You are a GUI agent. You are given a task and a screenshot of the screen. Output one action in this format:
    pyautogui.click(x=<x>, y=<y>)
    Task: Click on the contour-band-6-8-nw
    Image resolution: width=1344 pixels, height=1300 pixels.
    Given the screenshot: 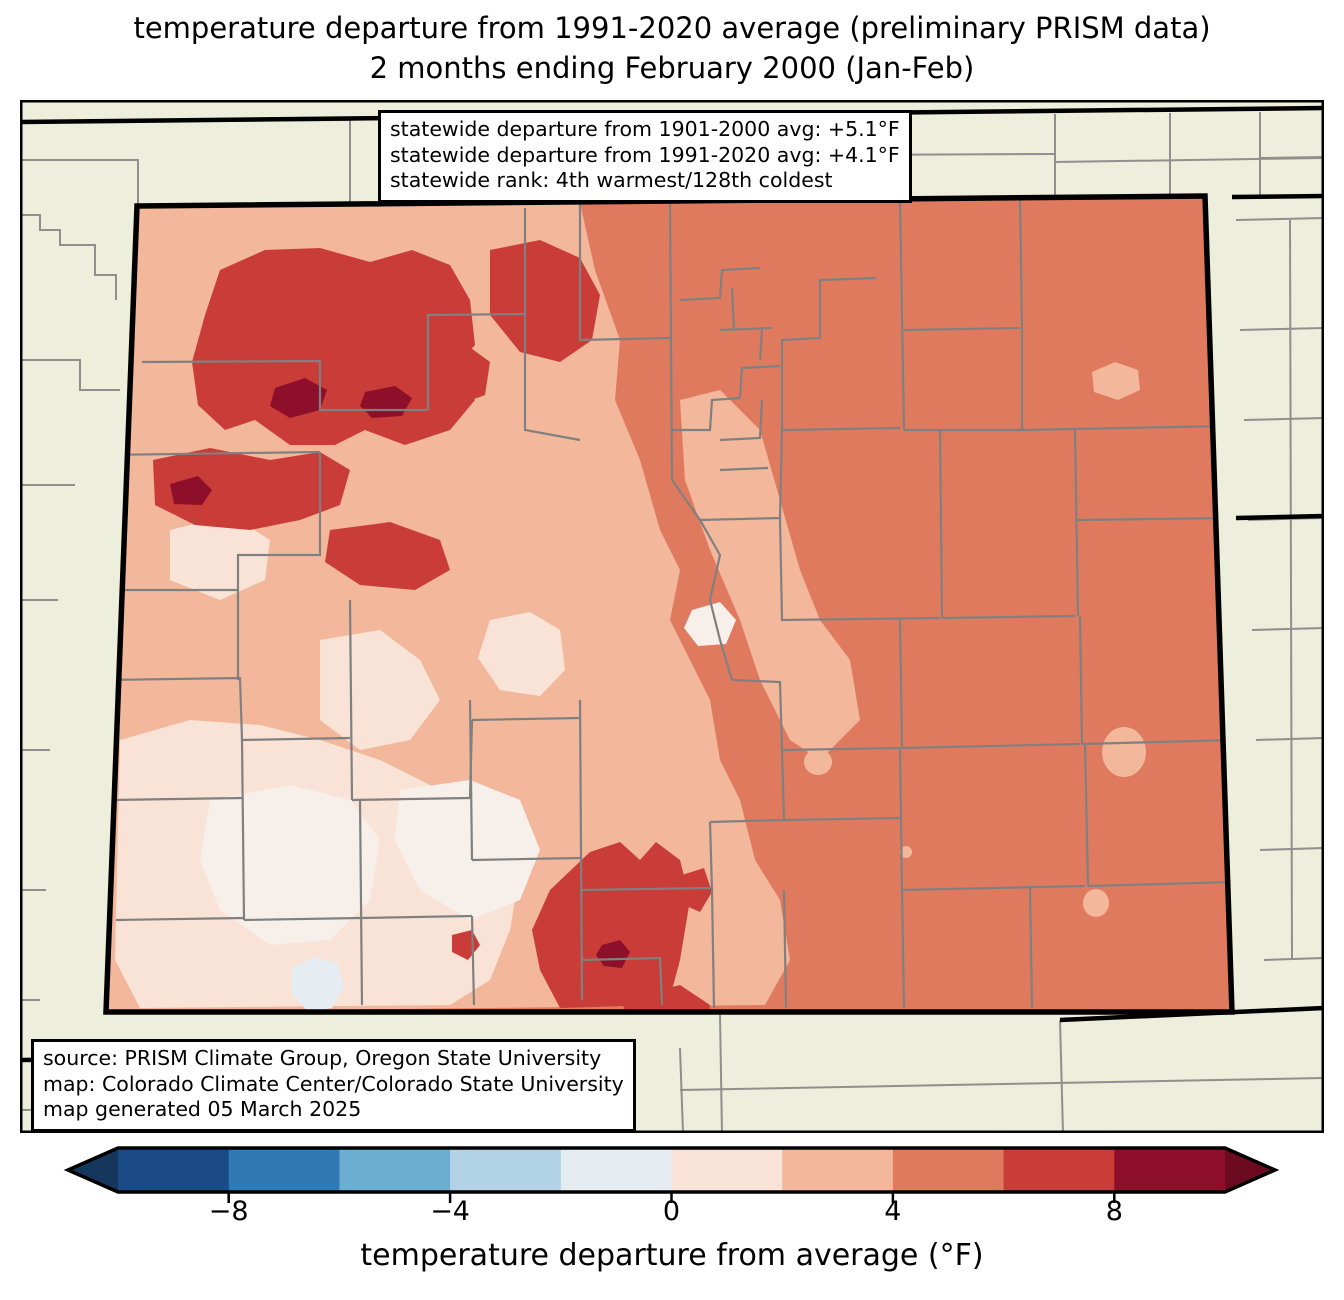 What is the action you would take?
    pyautogui.click(x=333, y=346)
    